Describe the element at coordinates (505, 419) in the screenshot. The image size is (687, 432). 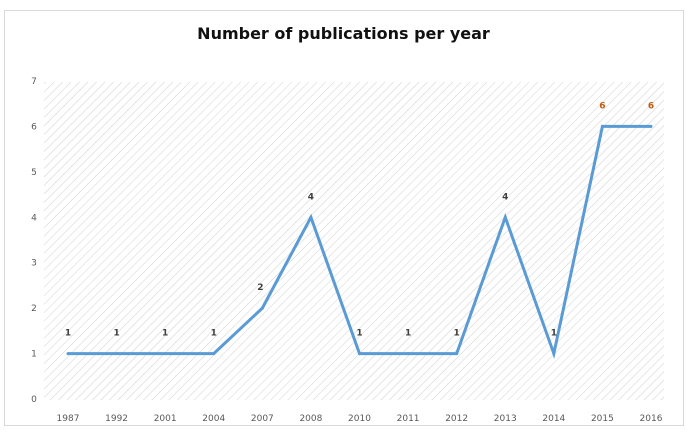
I see `x-tick-label: 2013` at that location.